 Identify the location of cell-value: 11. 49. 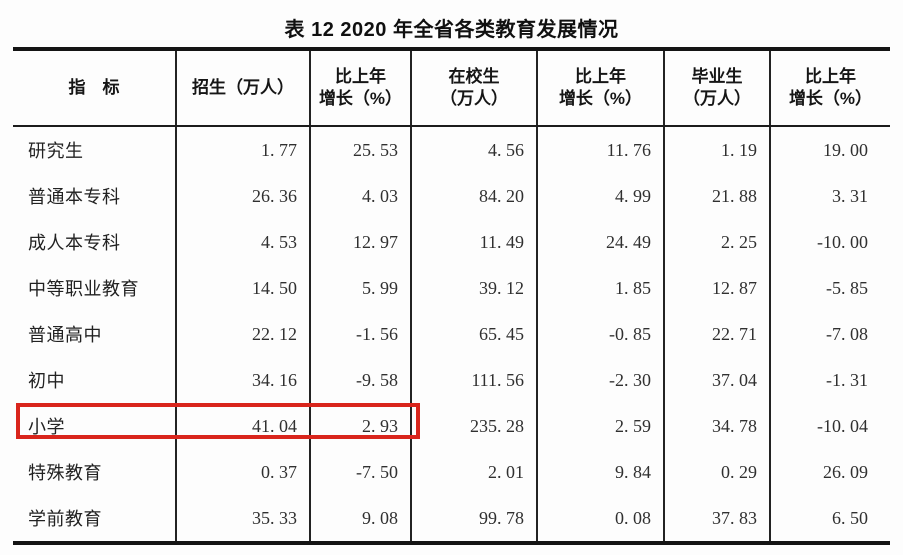
(475, 242).